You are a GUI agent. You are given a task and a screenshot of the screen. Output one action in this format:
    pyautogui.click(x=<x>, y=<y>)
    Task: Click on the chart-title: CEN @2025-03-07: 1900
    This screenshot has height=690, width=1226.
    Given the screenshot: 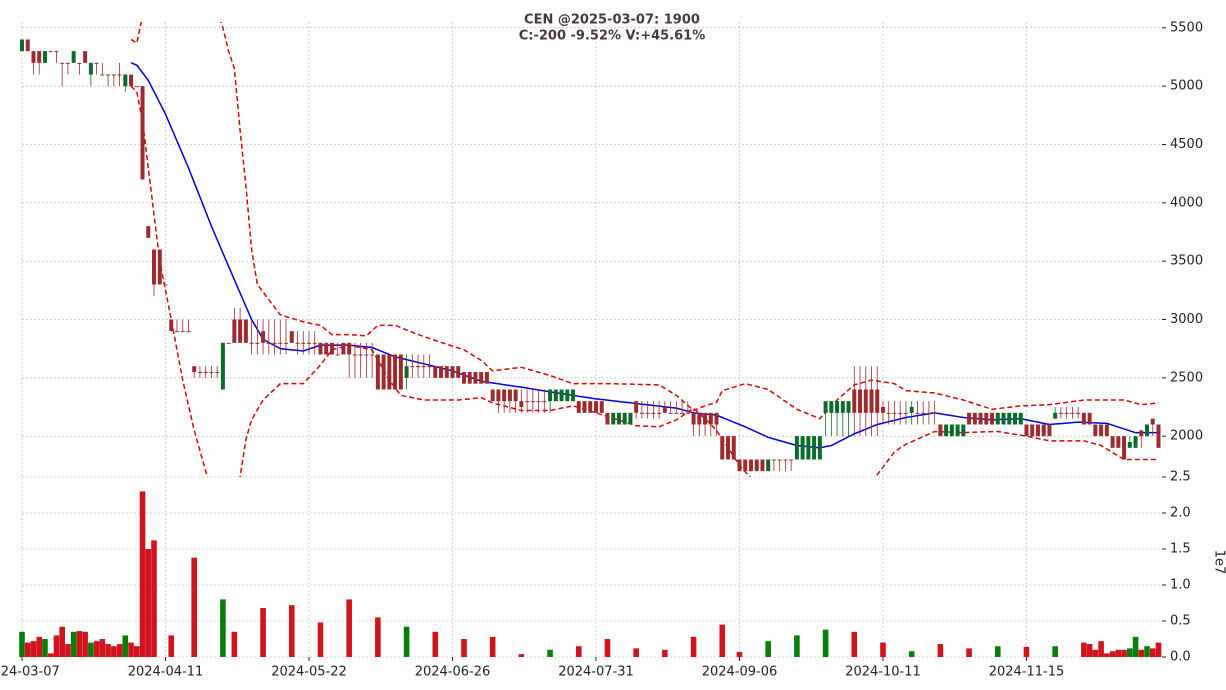 What is the action you would take?
    pyautogui.click(x=612, y=20)
    